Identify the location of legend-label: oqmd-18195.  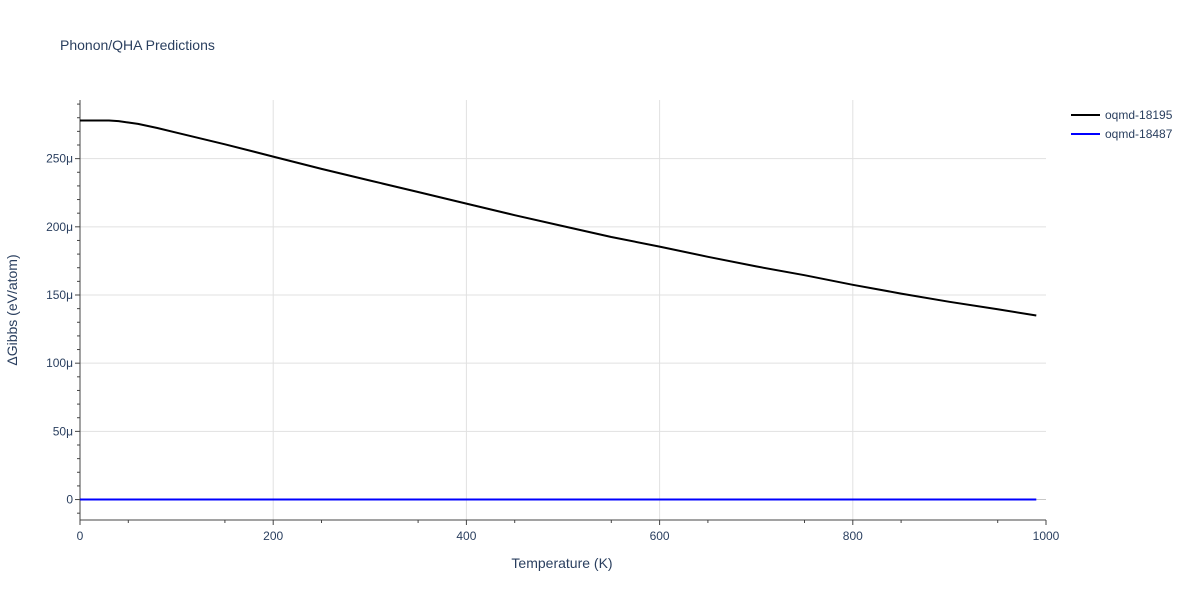
(1139, 115).